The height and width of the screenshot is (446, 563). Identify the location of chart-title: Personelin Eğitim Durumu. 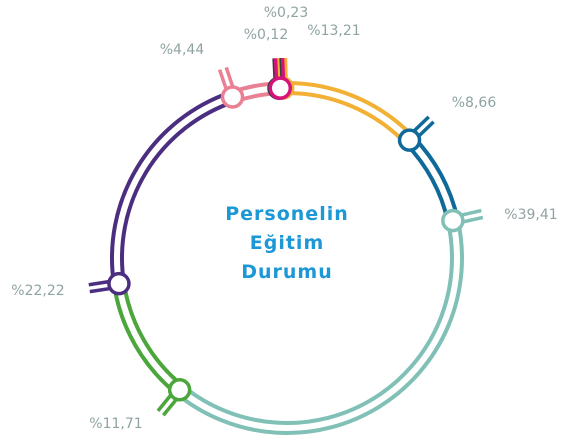
(287, 243).